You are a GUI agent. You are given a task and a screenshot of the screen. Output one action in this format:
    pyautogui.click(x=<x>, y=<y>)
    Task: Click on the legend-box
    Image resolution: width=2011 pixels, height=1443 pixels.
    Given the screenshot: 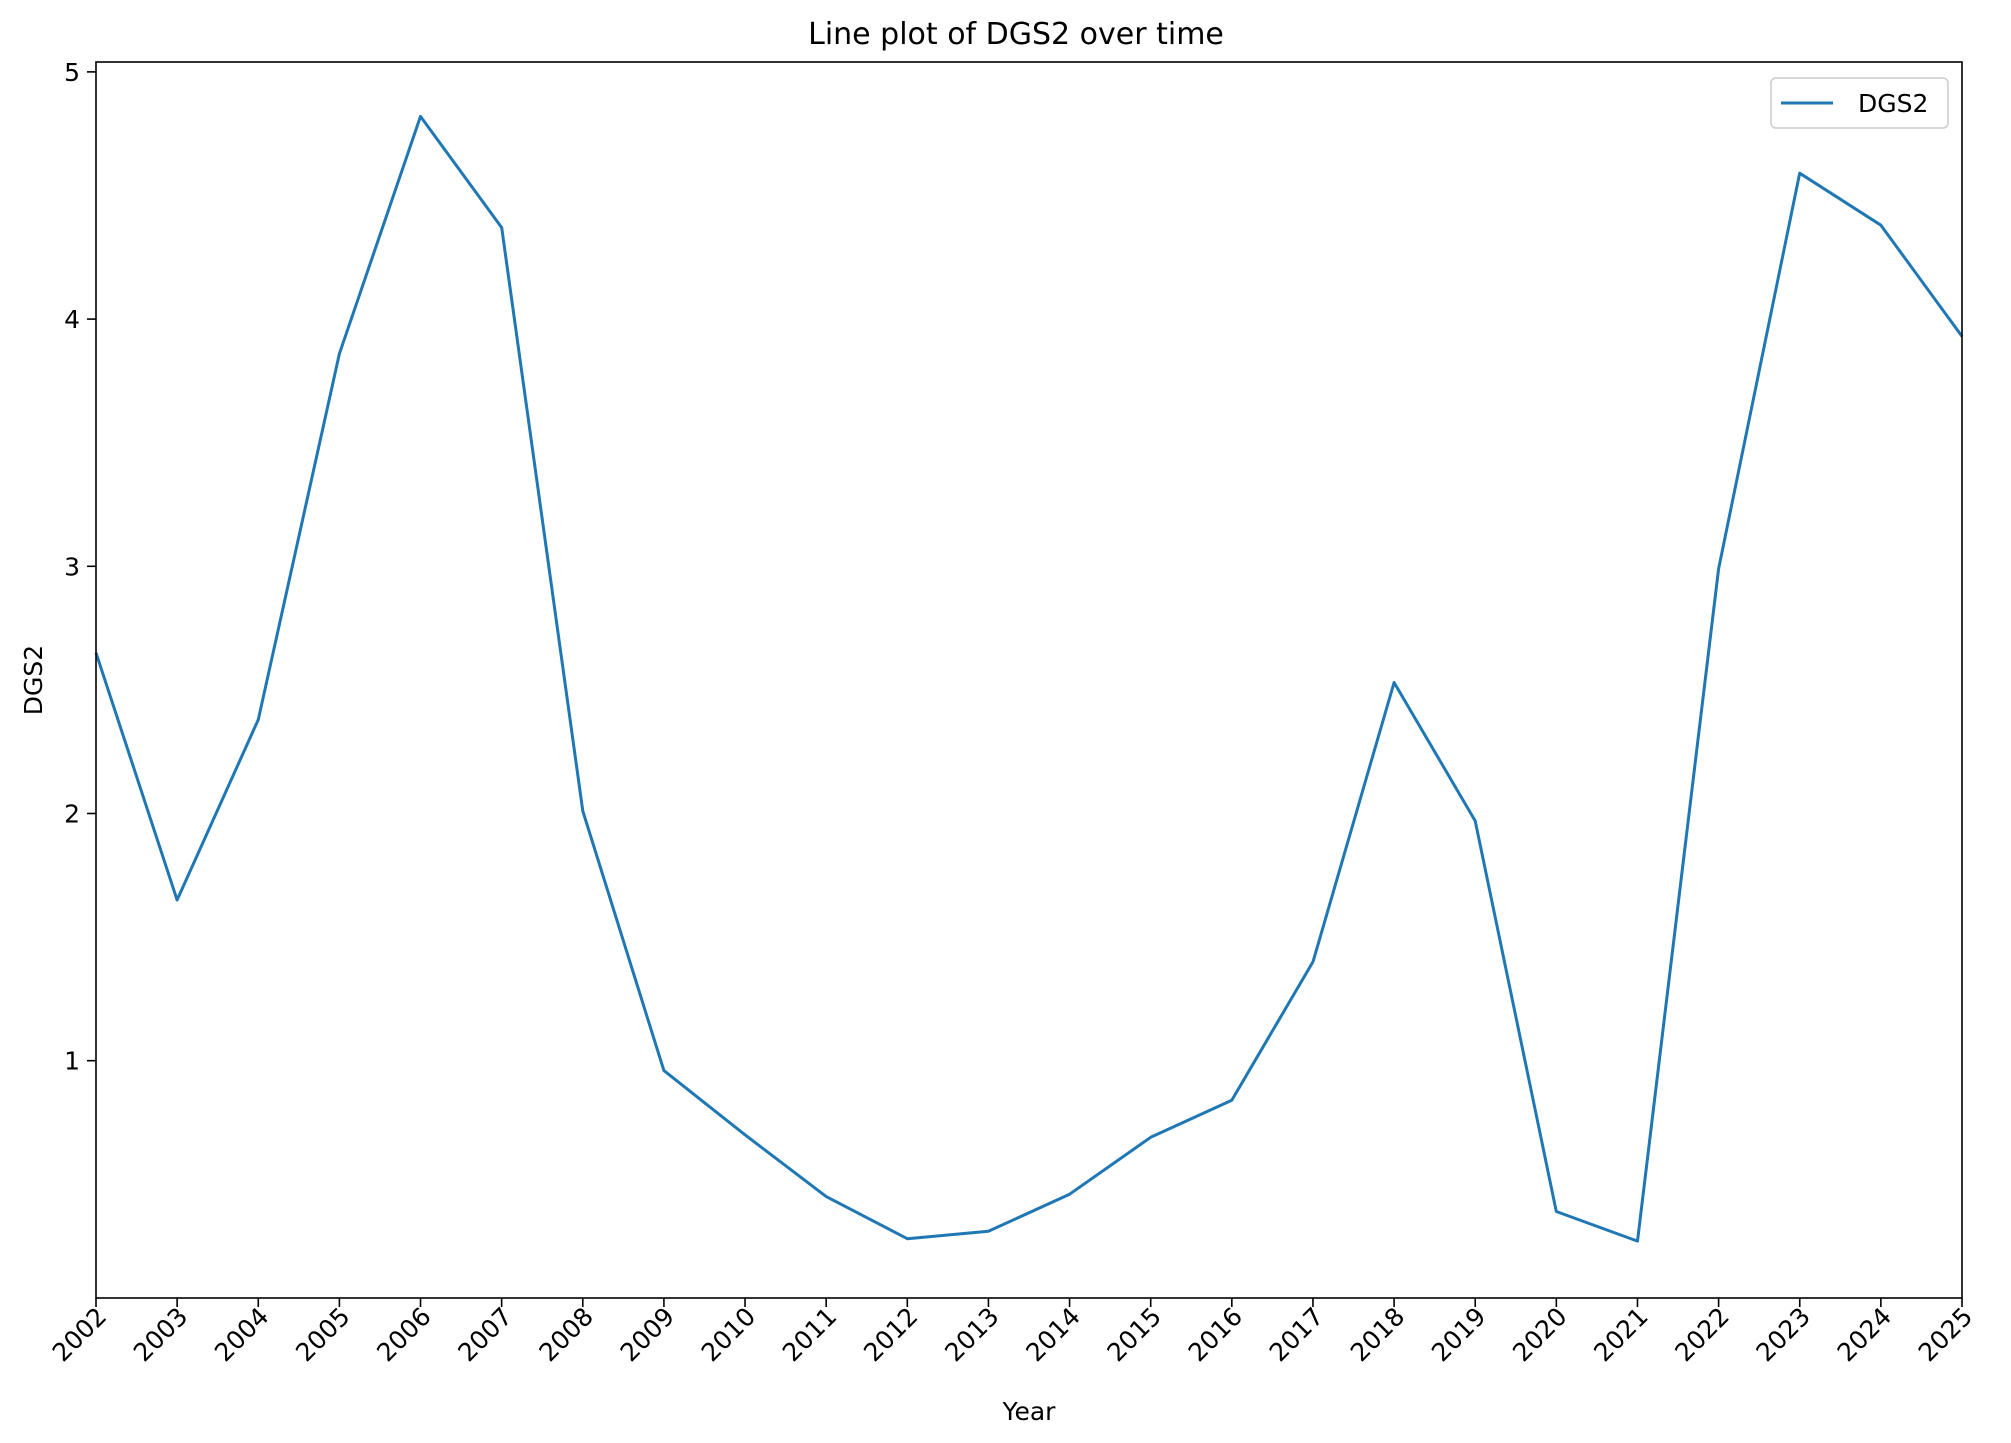 What is the action you would take?
    pyautogui.click(x=1859, y=103)
    